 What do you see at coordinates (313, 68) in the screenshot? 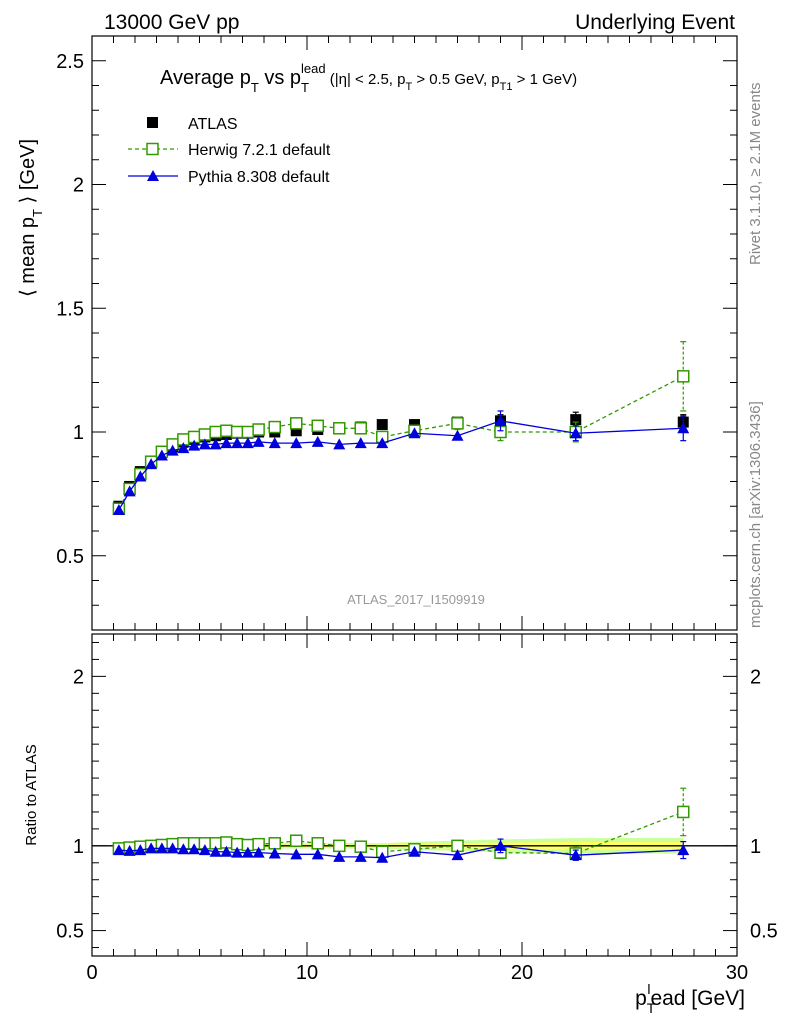
I see `title-vs-sup: lead` at bounding box center [313, 68].